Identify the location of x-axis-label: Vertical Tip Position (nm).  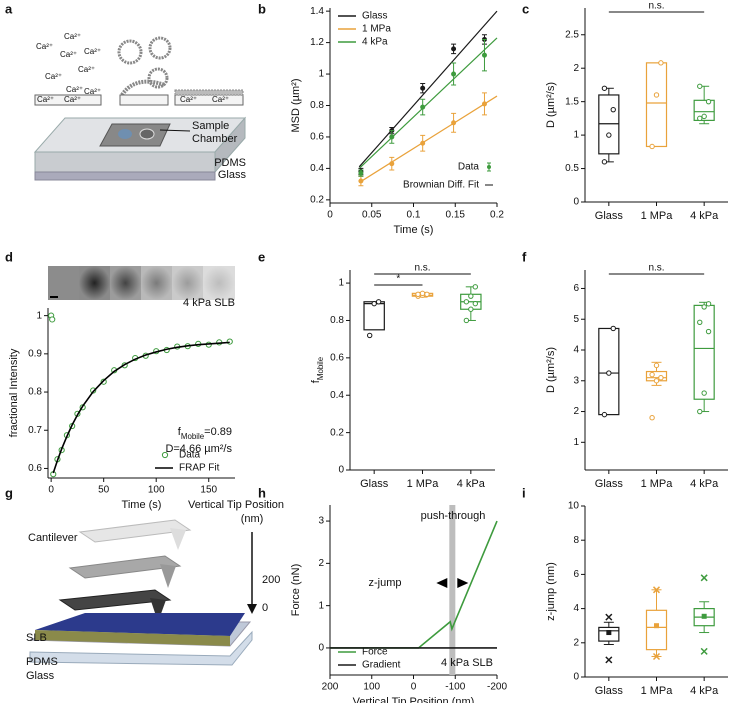
(414, 699).